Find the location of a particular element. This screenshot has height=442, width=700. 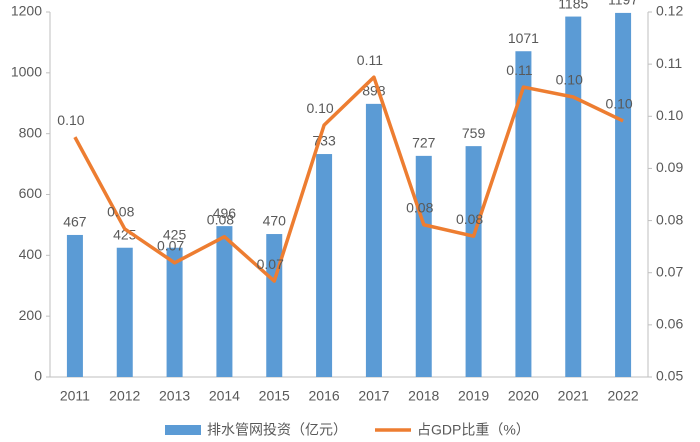

y2-tick-label: 0.07 is located at coordinates (669, 271).